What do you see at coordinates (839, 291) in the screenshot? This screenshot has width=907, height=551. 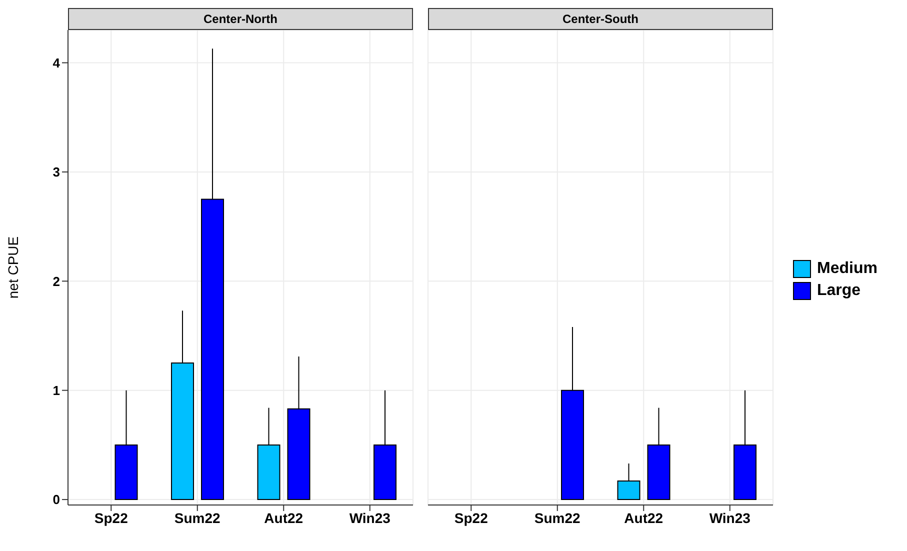 I see `legend-label: Large` at bounding box center [839, 291].